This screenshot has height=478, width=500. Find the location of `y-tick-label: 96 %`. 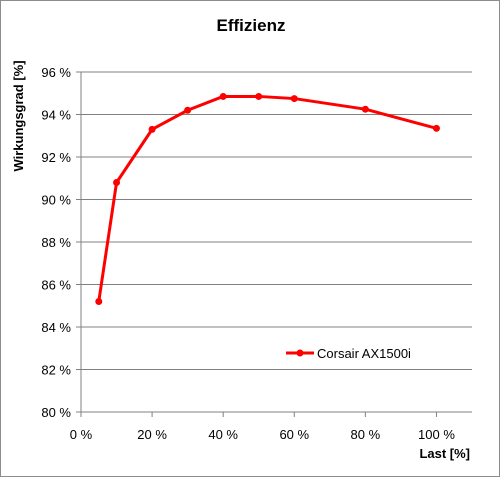

y-tick-label: 96 % is located at coordinates (56, 72).